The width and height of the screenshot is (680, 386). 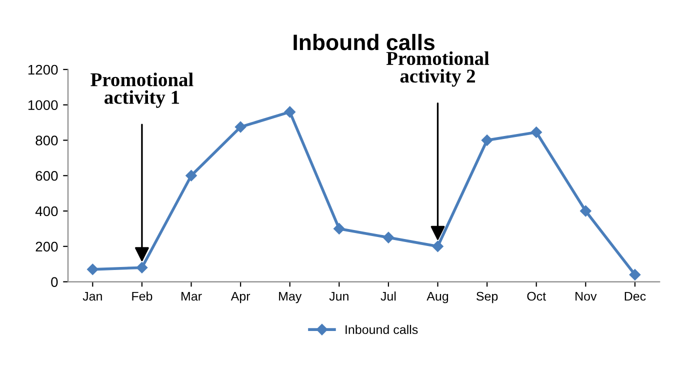 What do you see at coordinates (437, 298) in the screenshot?
I see `x-tick-label: Aug` at bounding box center [437, 298].